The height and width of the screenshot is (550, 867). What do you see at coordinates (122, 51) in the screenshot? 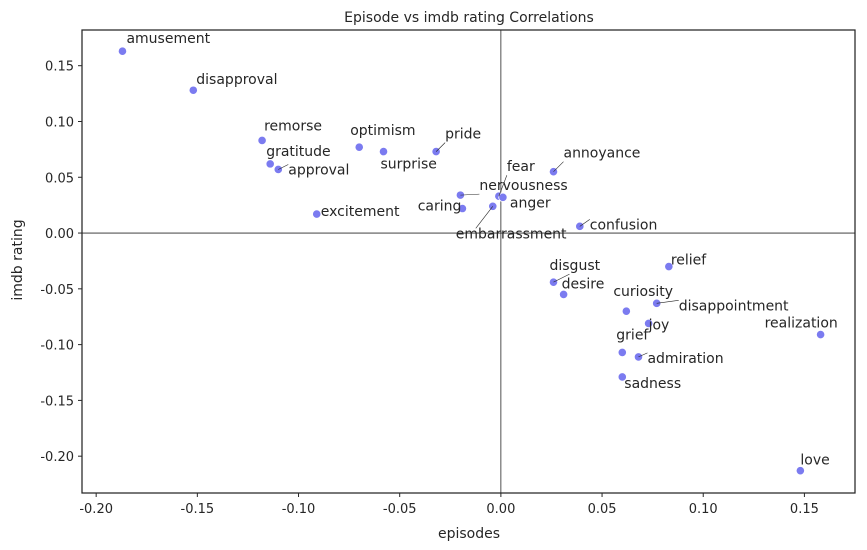
I see `scatter-point-amusement` at bounding box center [122, 51].